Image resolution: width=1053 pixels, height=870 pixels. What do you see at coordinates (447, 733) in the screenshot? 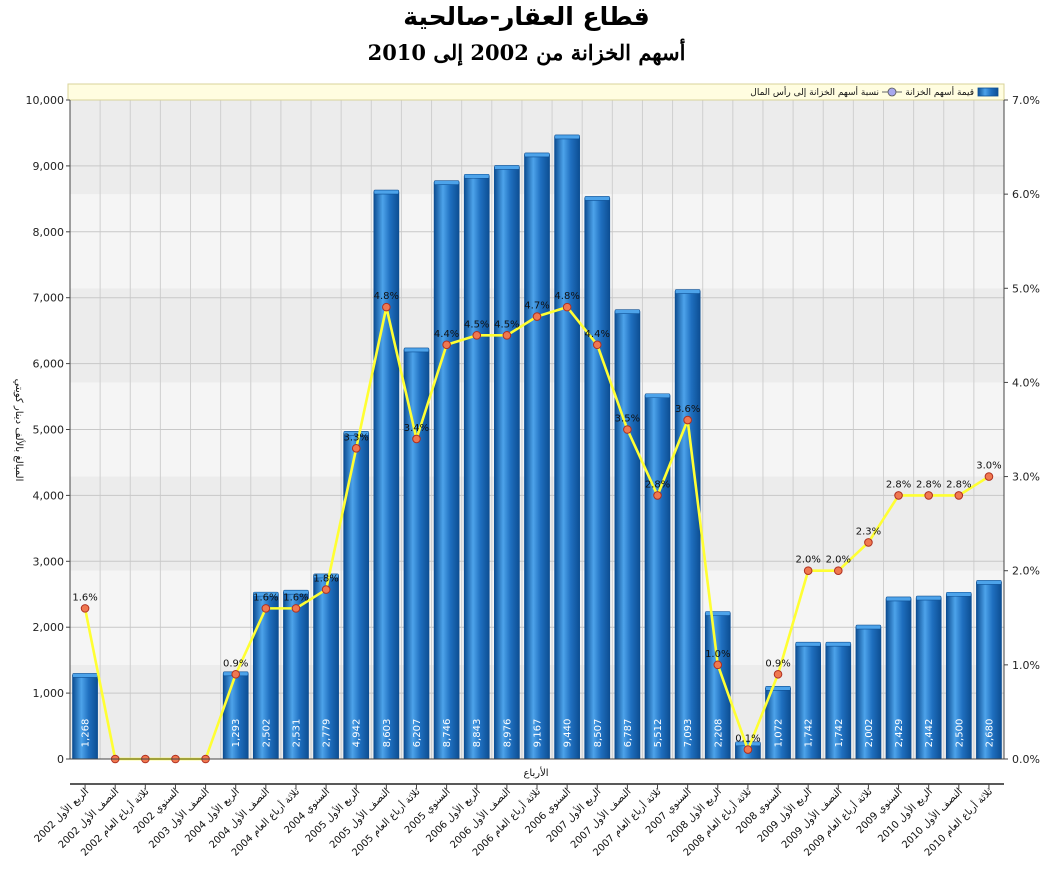
I see `bar-value-label: 8,746` at bounding box center [447, 733].